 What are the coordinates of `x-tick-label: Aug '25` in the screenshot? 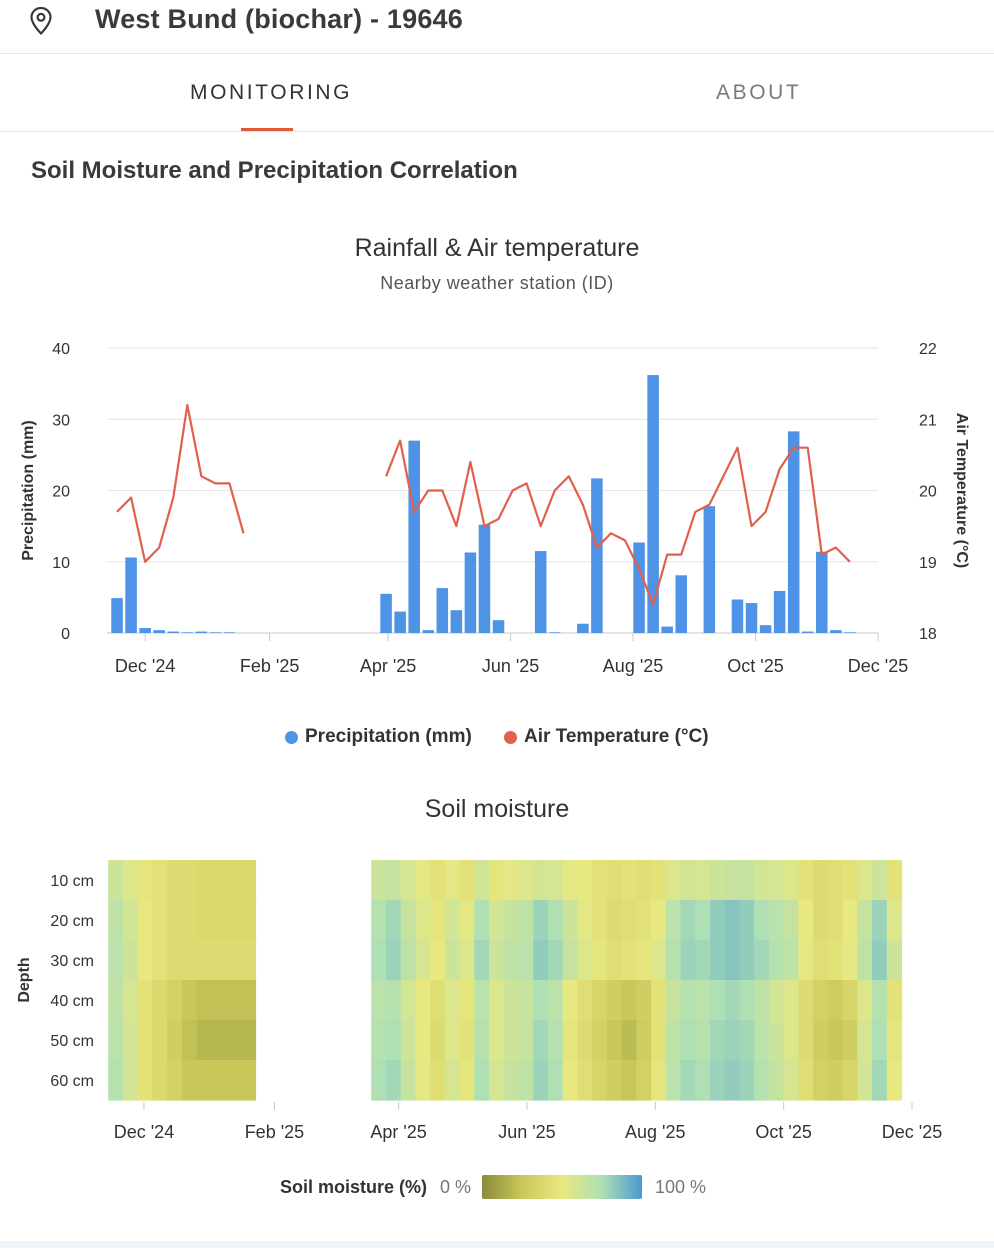 It's located at (655, 1132).